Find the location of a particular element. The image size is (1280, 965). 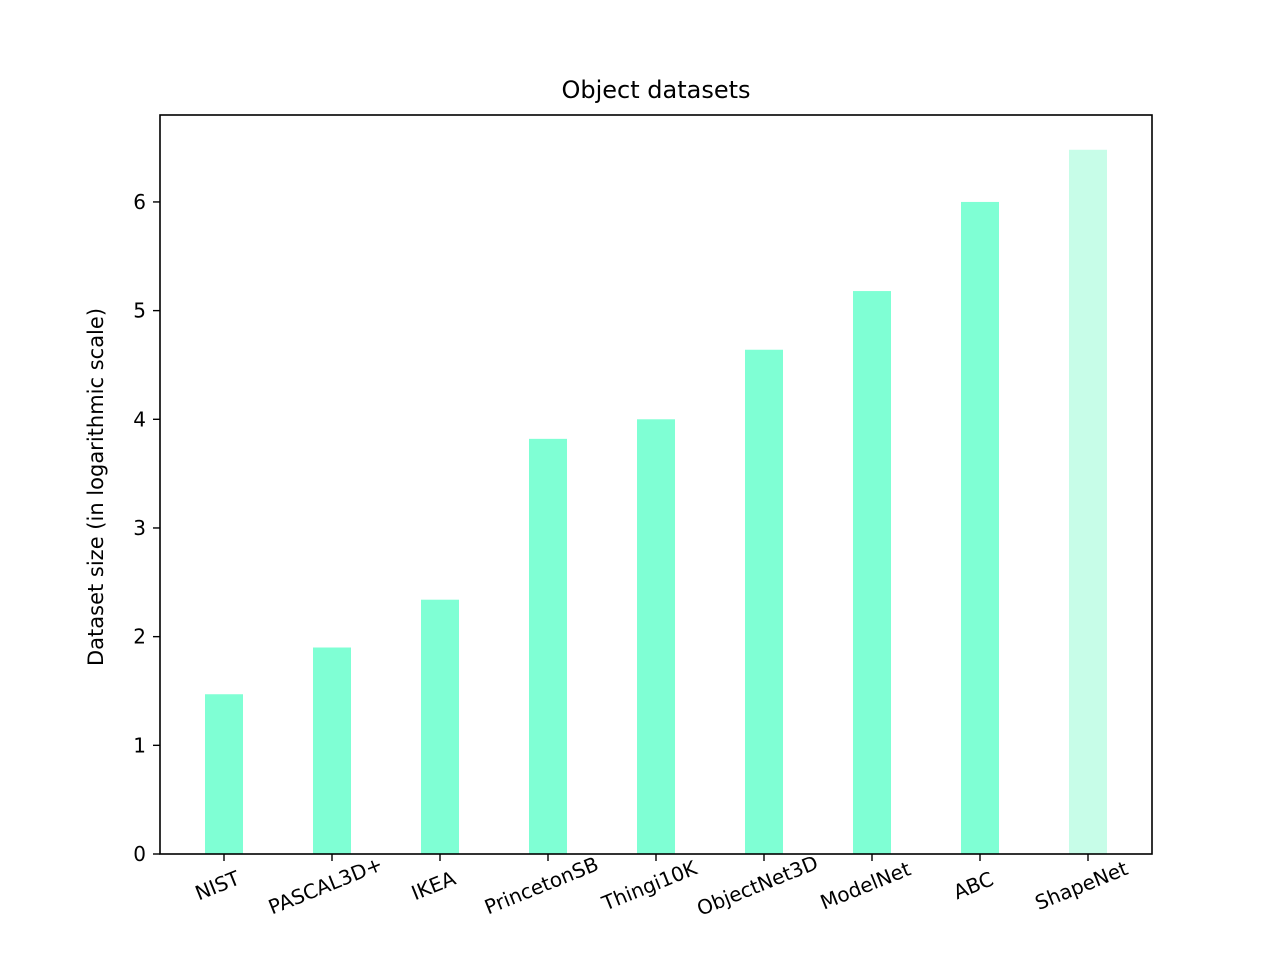

y-tick-label: 0 is located at coordinates (139, 854).